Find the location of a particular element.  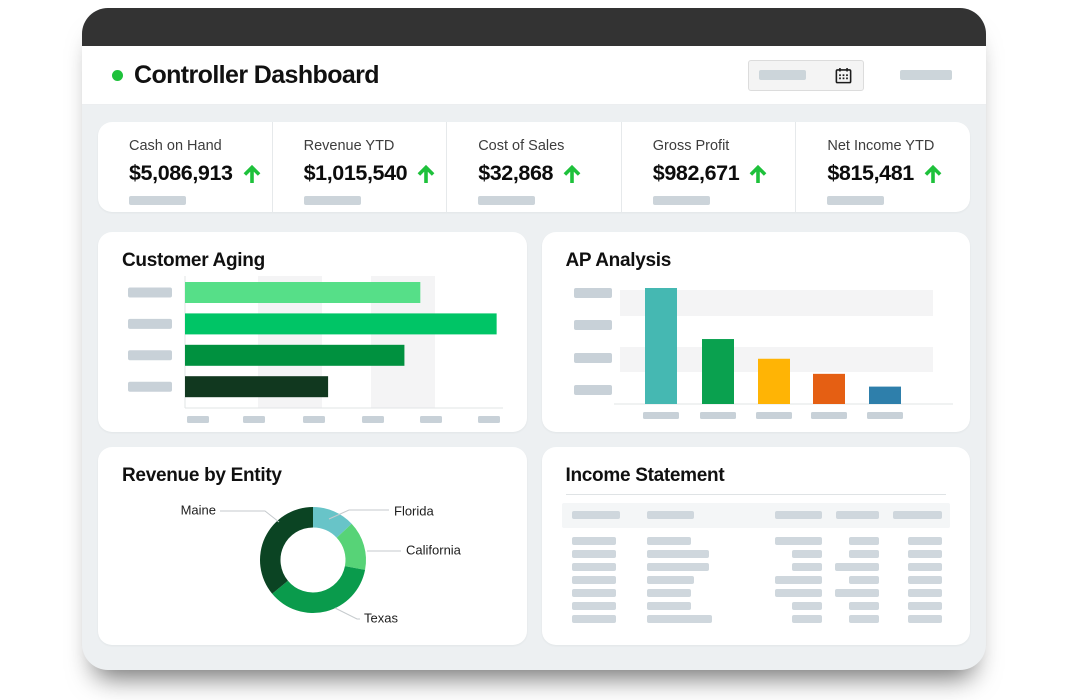

kpi-value-row: $815,481 is located at coordinates (898, 173).